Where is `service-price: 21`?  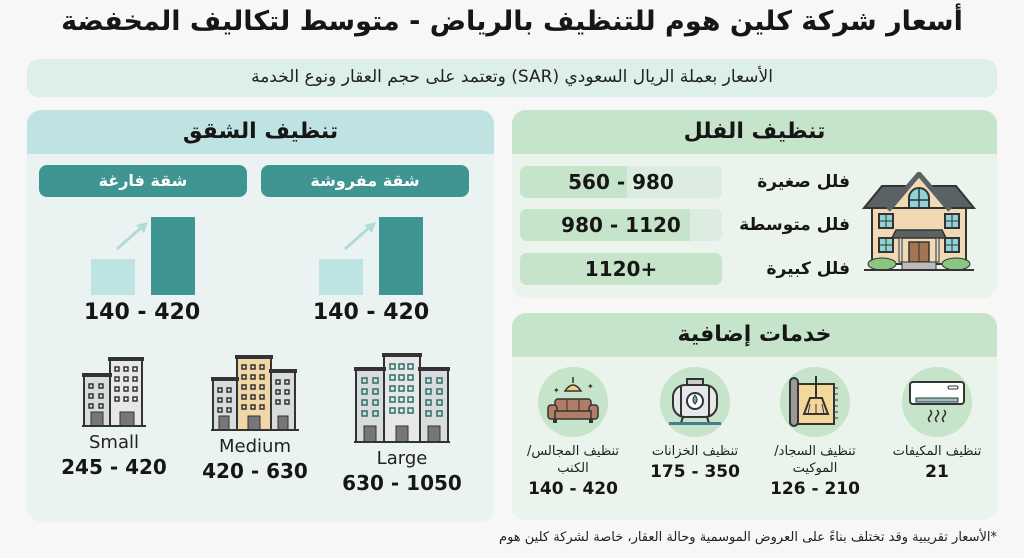
service-price: 21 is located at coordinates (937, 472).